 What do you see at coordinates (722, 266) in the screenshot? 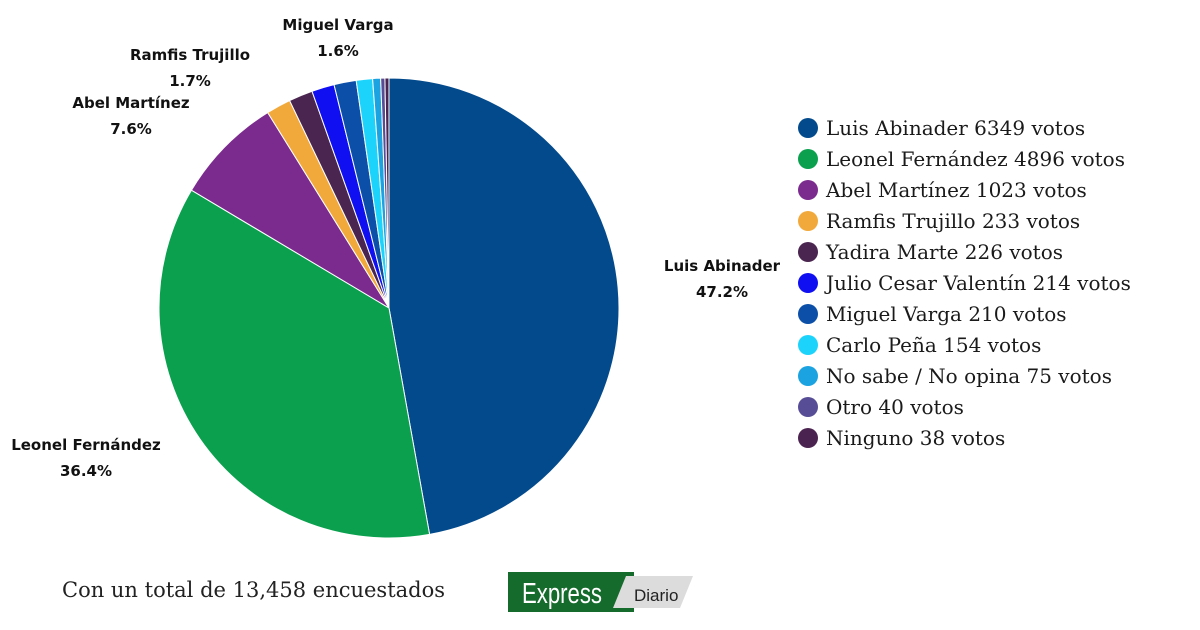
I see `slice-label-name-luis-abinader: Luis Abinader` at bounding box center [722, 266].